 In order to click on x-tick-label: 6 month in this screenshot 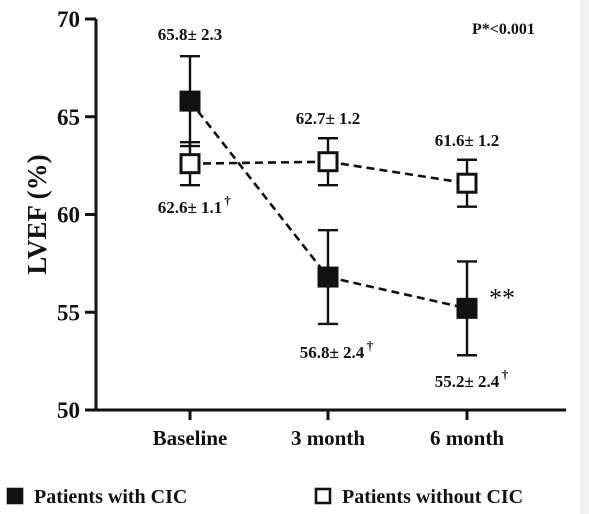, I will do `click(467, 438)`.